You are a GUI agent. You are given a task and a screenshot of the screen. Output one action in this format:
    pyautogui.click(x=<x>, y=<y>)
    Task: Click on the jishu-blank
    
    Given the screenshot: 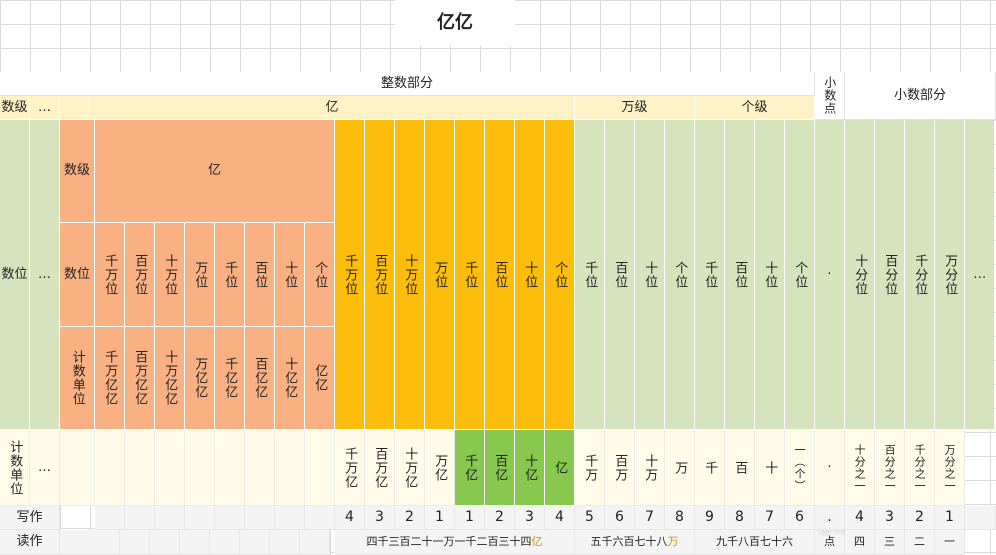 What is the action you would take?
    pyautogui.click(x=77, y=468)
    